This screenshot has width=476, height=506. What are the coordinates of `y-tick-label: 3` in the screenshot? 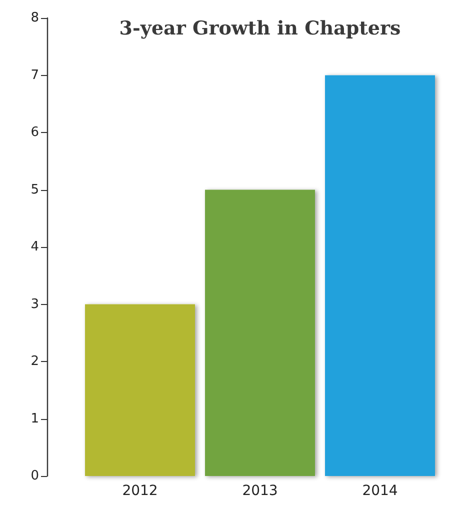 It's located at (34, 304).